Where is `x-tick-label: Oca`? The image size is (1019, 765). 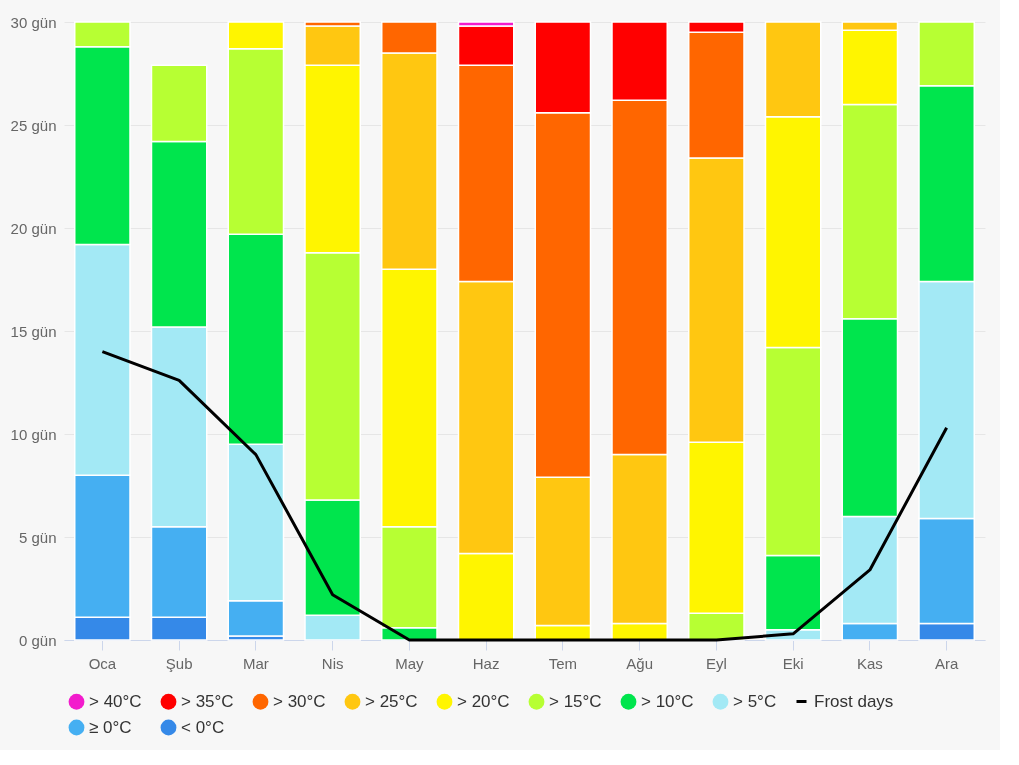
x-tick-label: Oca is located at coordinates (102, 663).